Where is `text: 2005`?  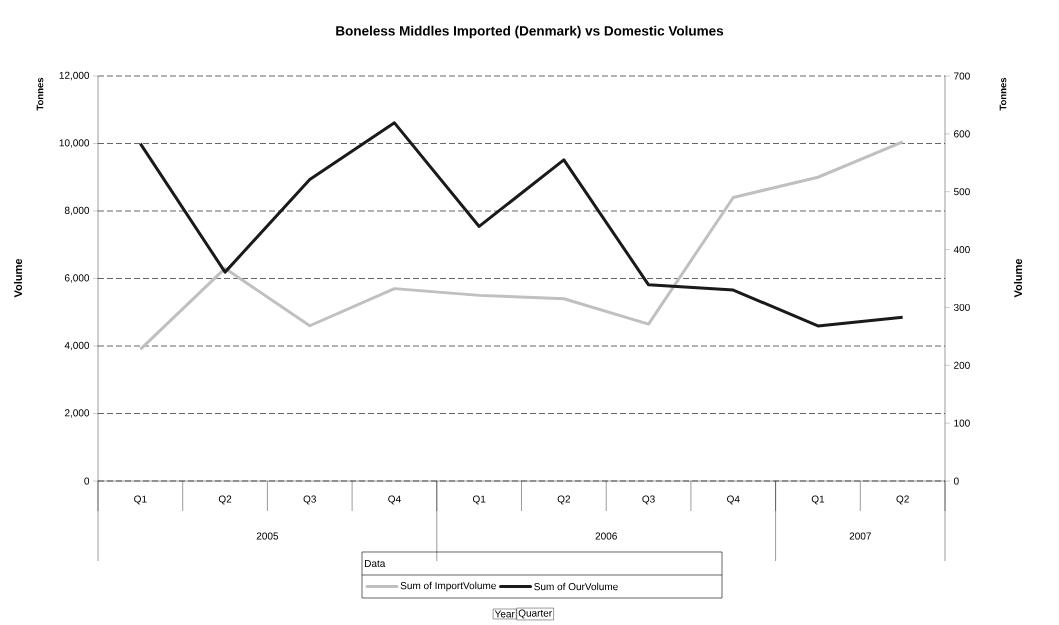
text: 2005 is located at coordinates (267, 536).